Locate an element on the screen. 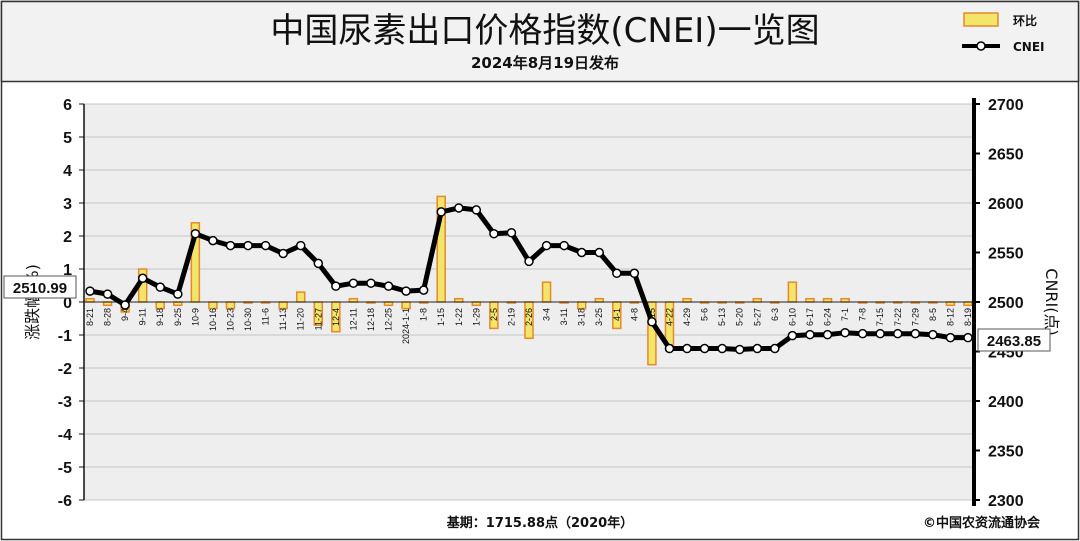 This screenshot has width=1080, height=541. x-tick-label: 6-3 is located at coordinates (775, 314).